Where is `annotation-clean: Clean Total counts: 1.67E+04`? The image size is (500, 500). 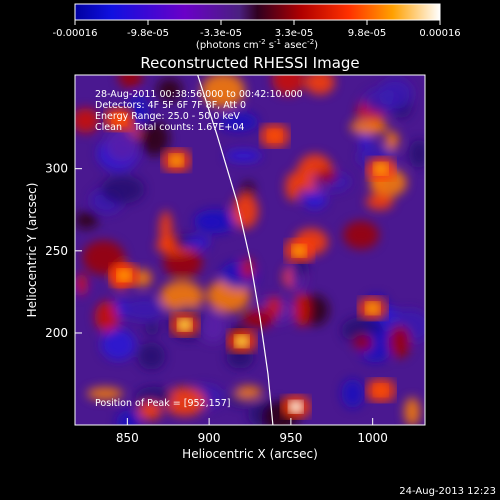 annotation-clean: Clean Total counts: 1.67E+04 is located at coordinates (169, 127).